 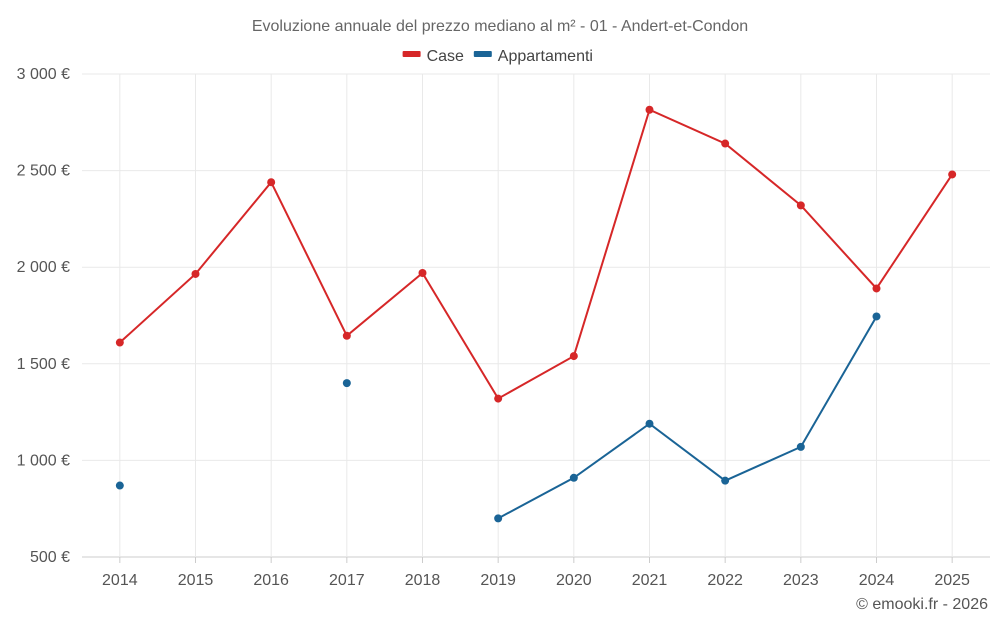 I want to click on x-tick-label: 2024, so click(x=877, y=580).